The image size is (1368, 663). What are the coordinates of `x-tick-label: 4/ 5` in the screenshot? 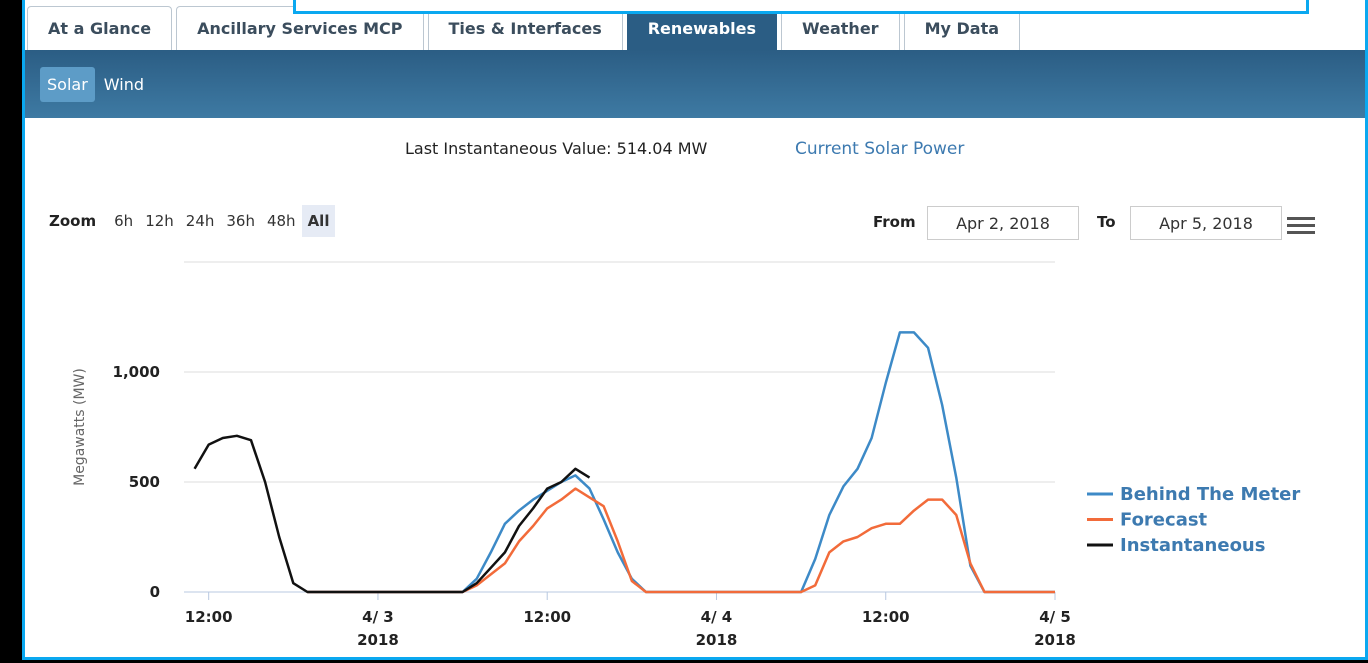 It's located at (1055, 617).